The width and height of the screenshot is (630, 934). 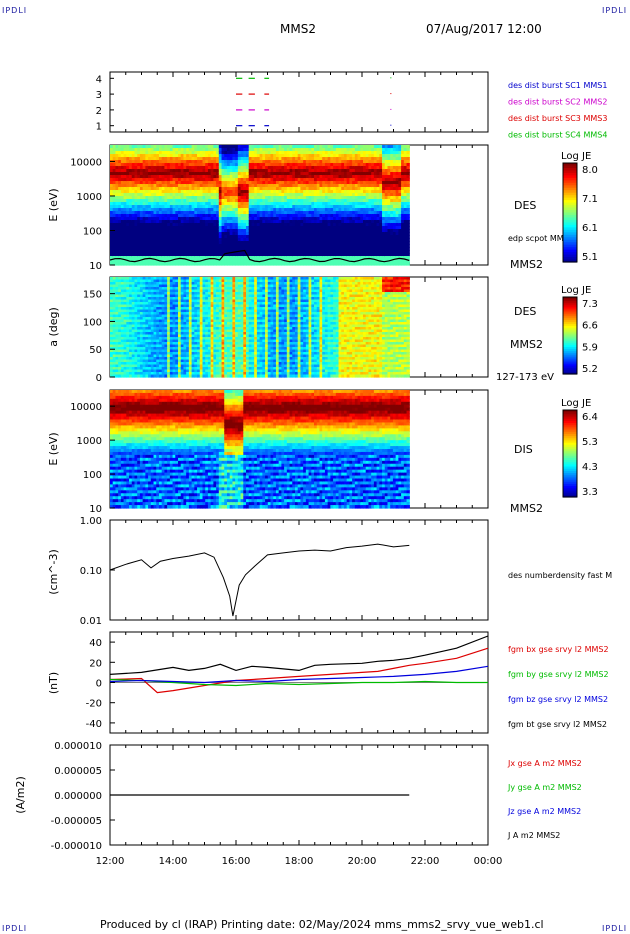 What do you see at coordinates (615, 928) in the screenshot?
I see `corner-label-br: IPDLI` at bounding box center [615, 928].